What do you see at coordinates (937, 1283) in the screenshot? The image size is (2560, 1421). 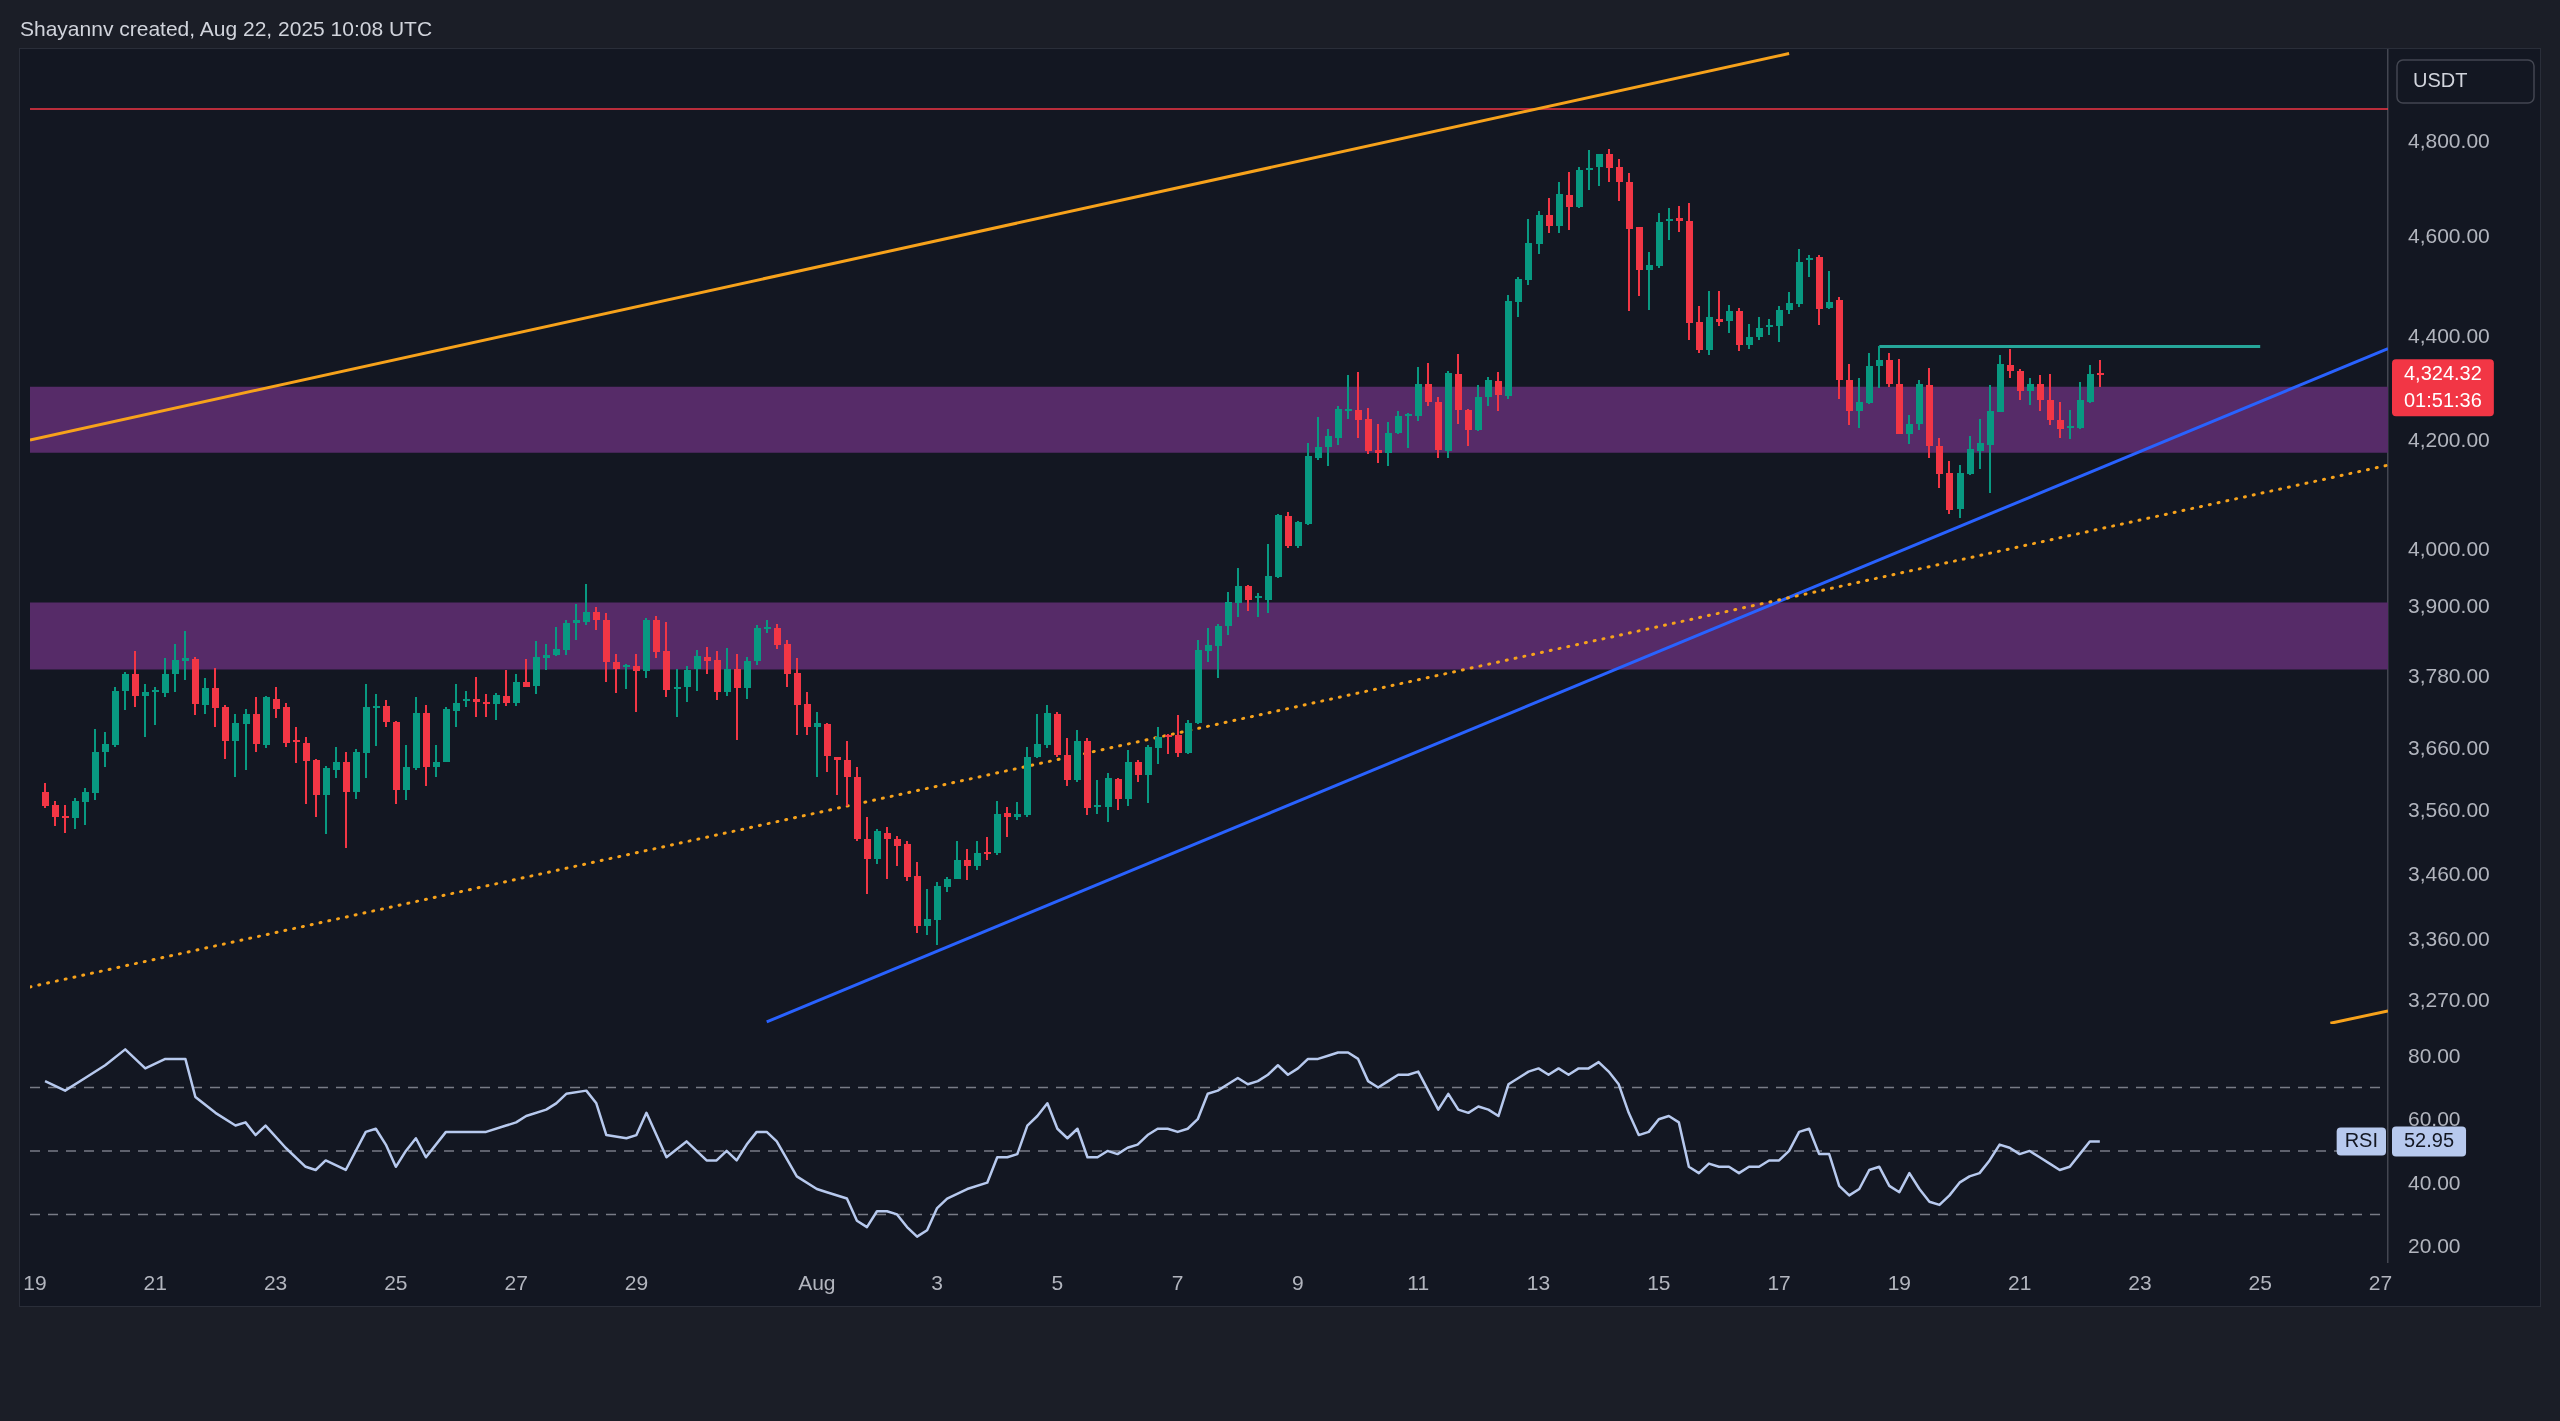 I see `x-tick-label: 3` at bounding box center [937, 1283].